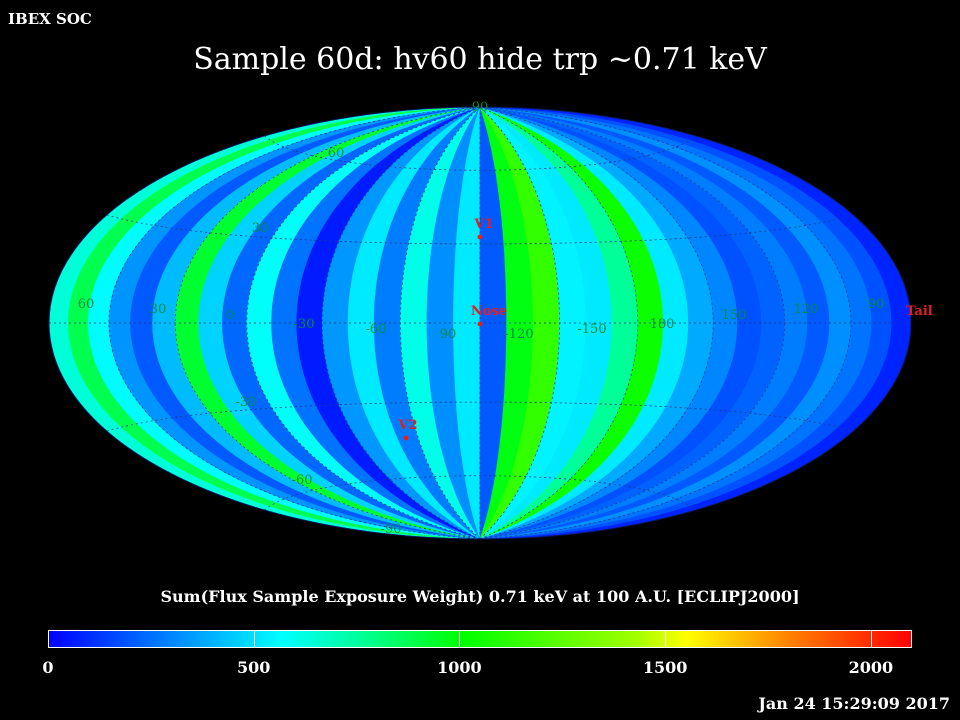 This screenshot has width=960, height=720. I want to click on colorbar-tick-label: 2000, so click(871, 667).